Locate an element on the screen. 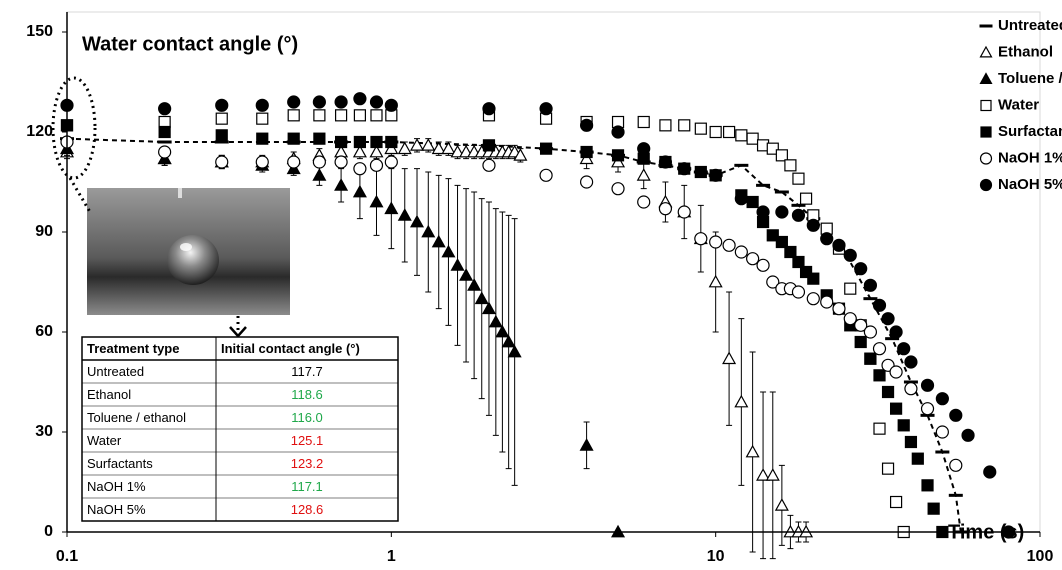  table-cell: Water is located at coordinates (104, 440).